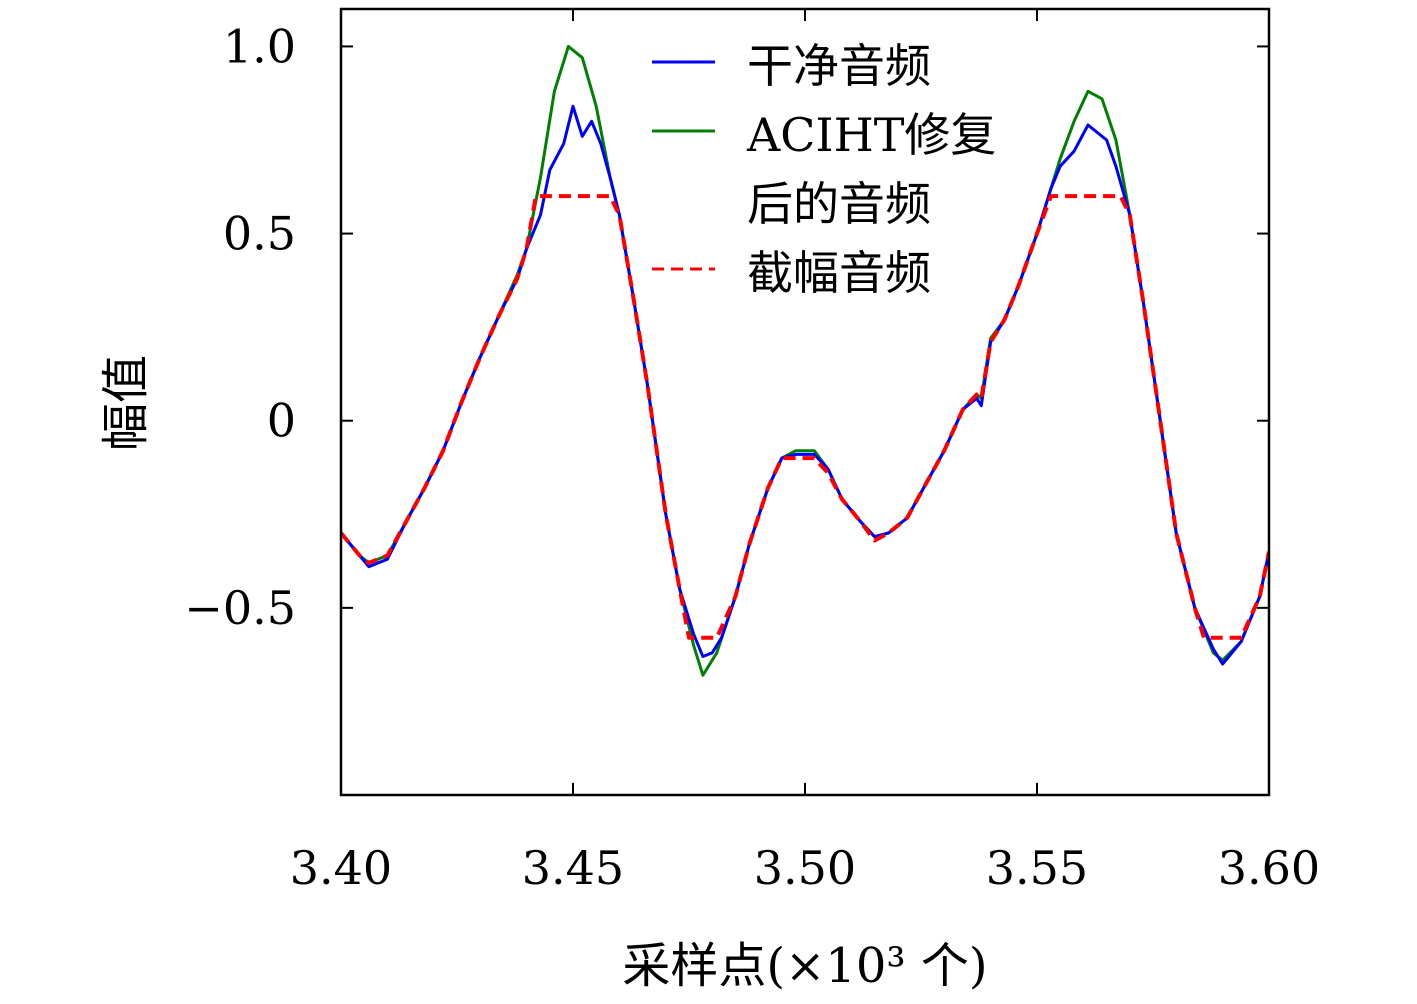 The height and width of the screenshot is (1004, 1417). Describe the element at coordinates (839, 66) in the screenshot. I see `legend-label: 干净音频` at that location.